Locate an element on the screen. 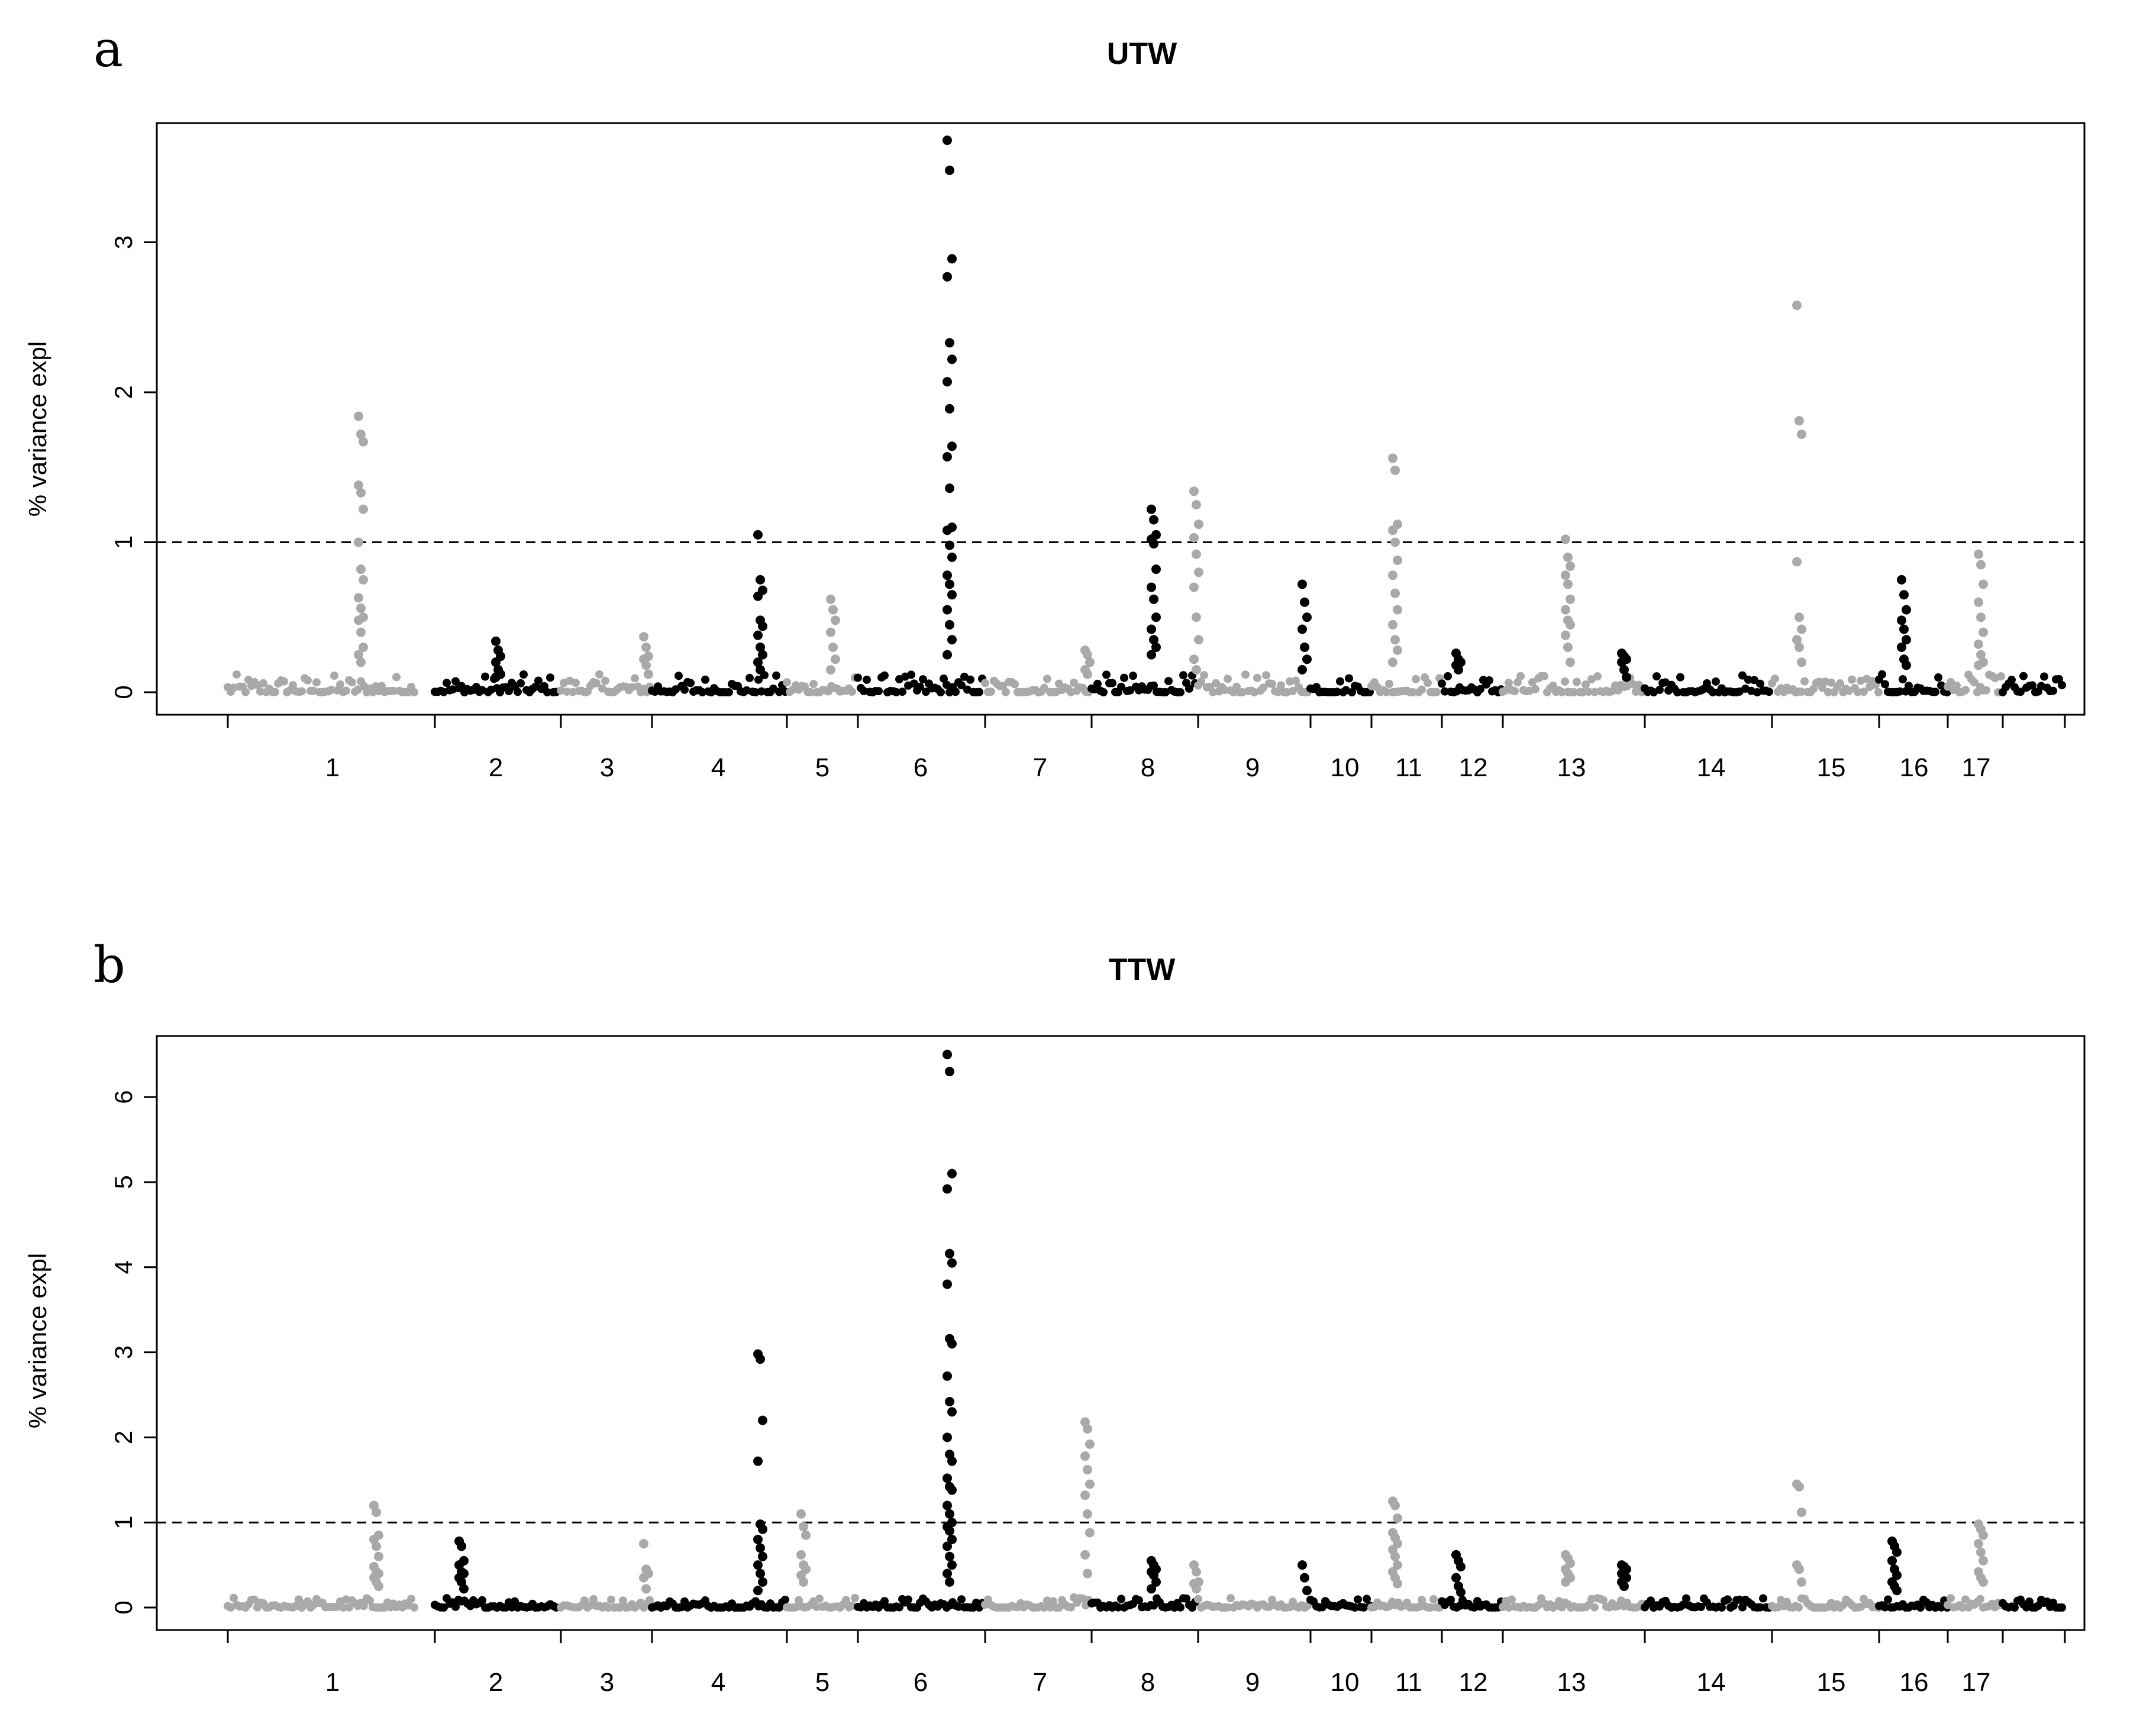 This screenshot has height=1717, width=2156. x-tick-label: 12 is located at coordinates (1473, 1682).